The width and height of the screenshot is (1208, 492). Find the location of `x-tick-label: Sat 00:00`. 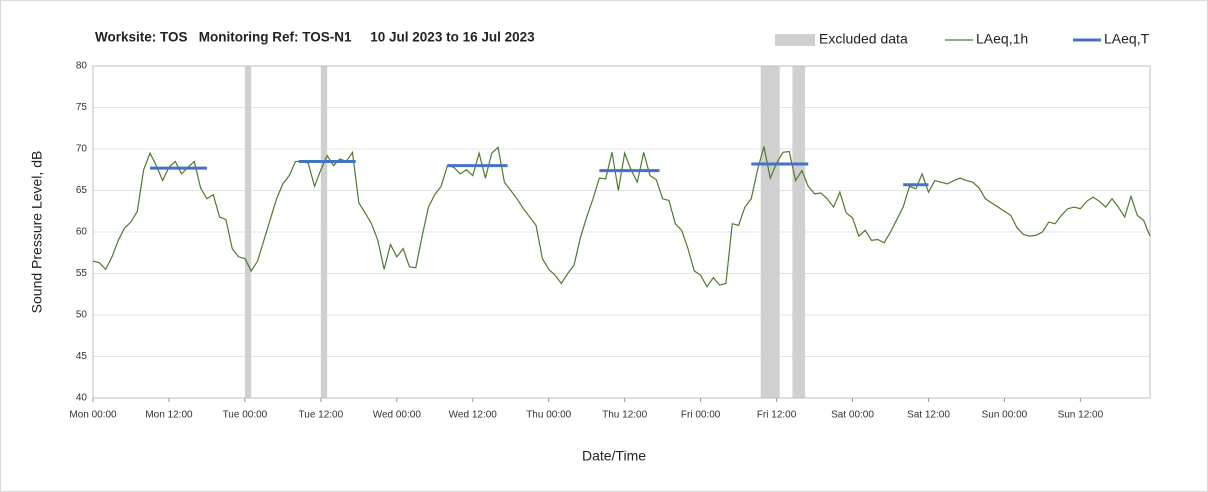

x-tick-label: Sat 00:00 is located at coordinates (852, 415).